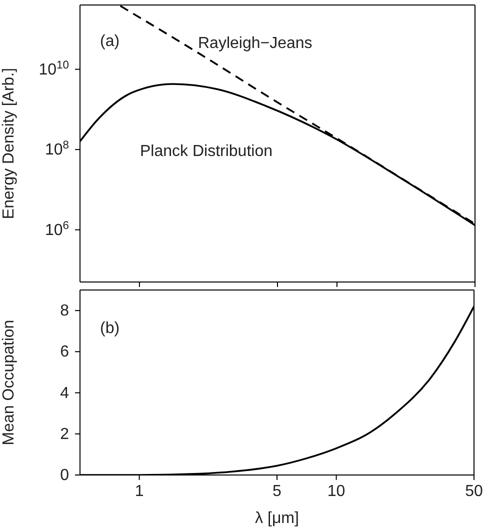  I want to click on x-tick-label: 5, so click(277, 491).